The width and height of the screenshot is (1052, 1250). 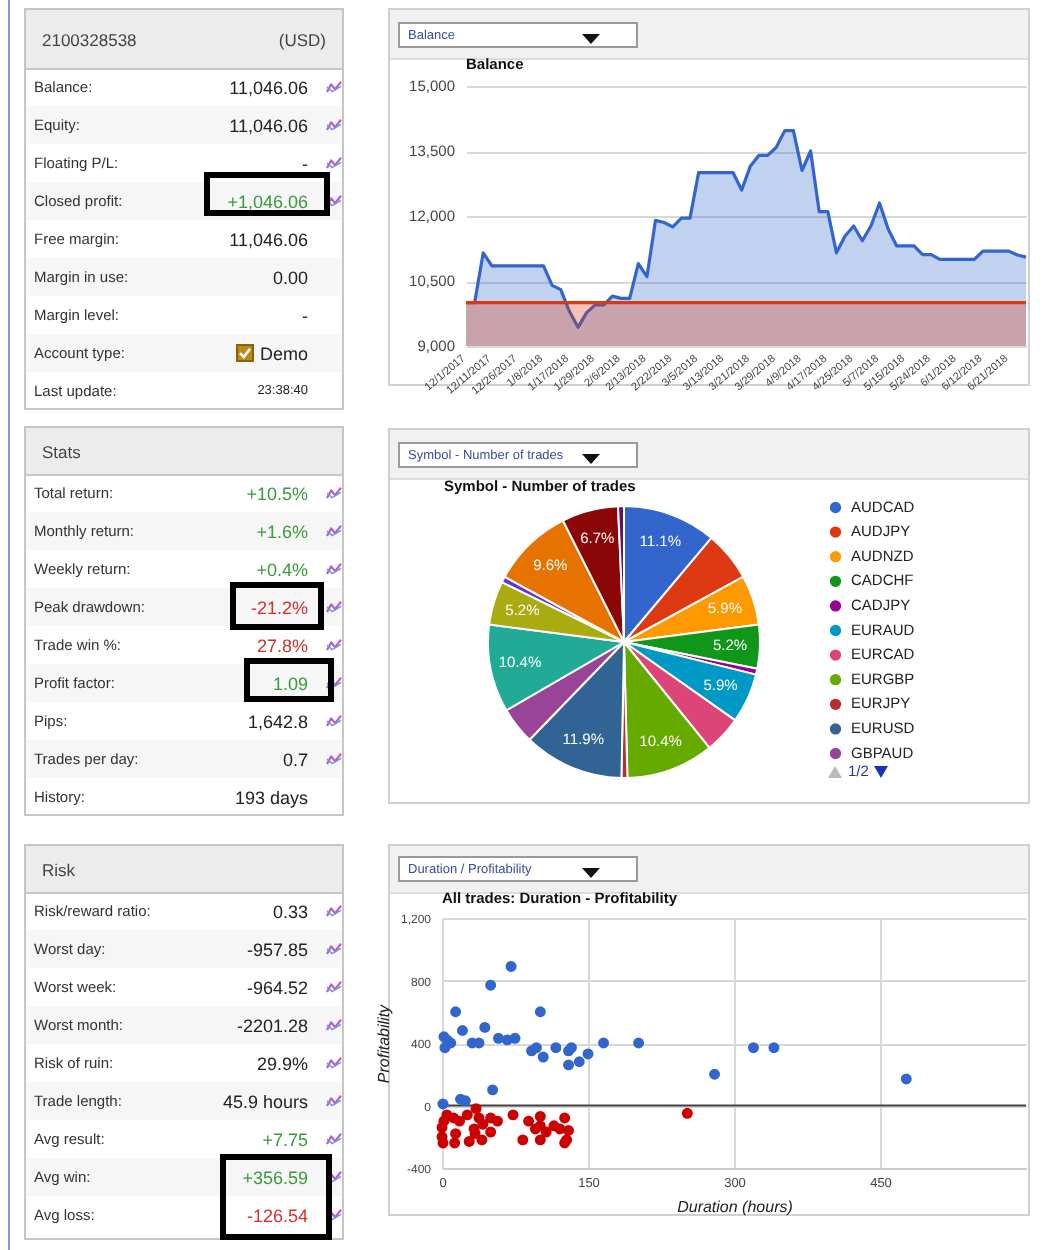 What do you see at coordinates (275, 1177) in the screenshot?
I see `text: +356.59` at bounding box center [275, 1177].